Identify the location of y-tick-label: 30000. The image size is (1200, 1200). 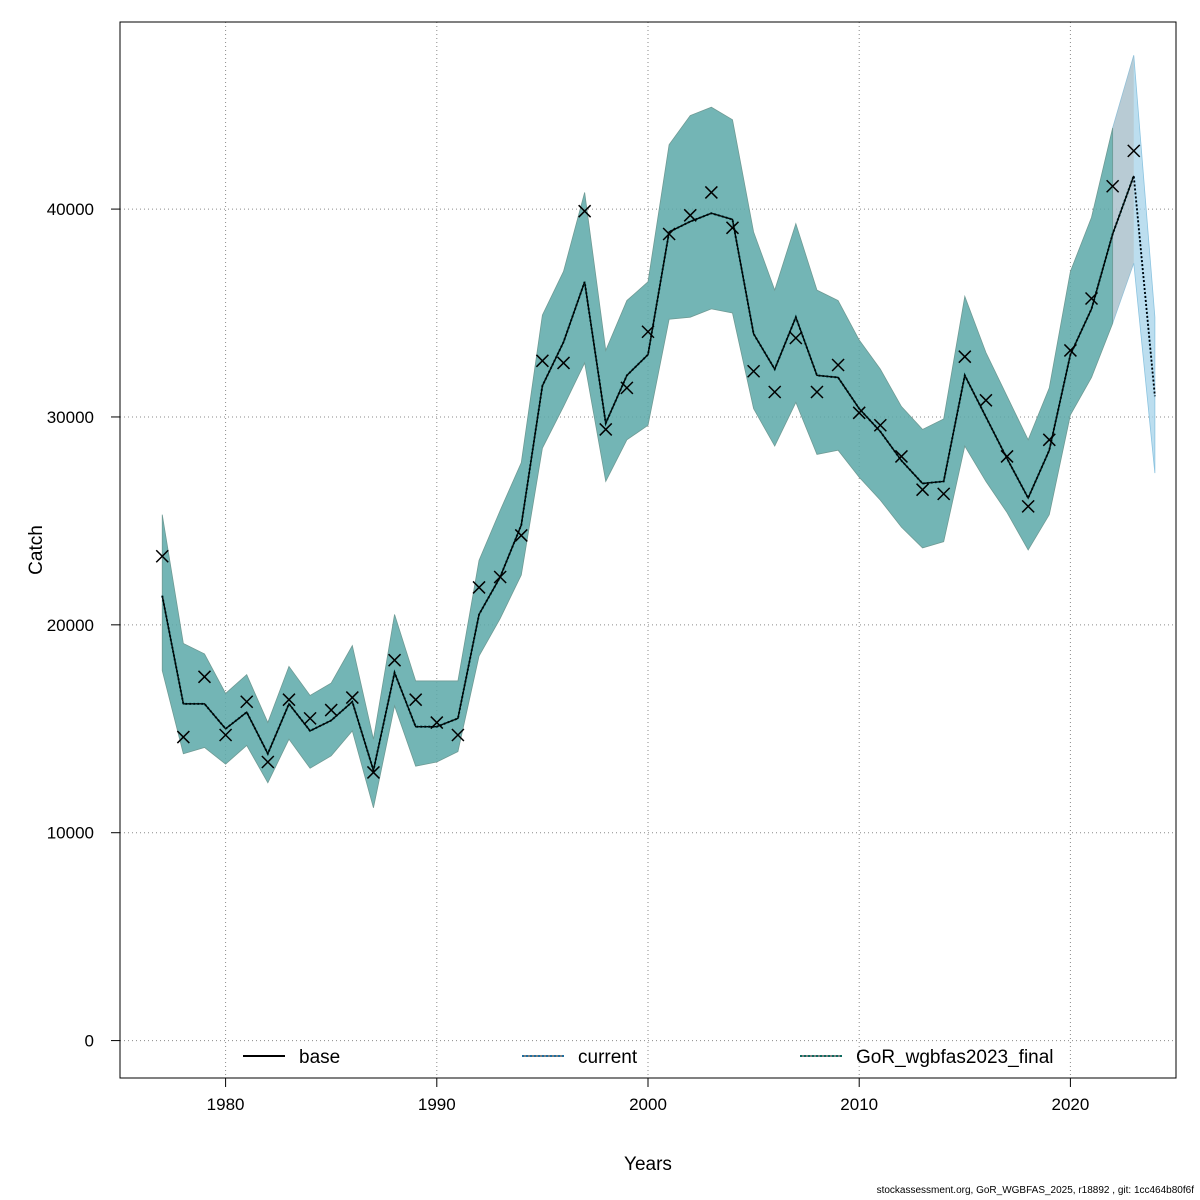
(70, 417).